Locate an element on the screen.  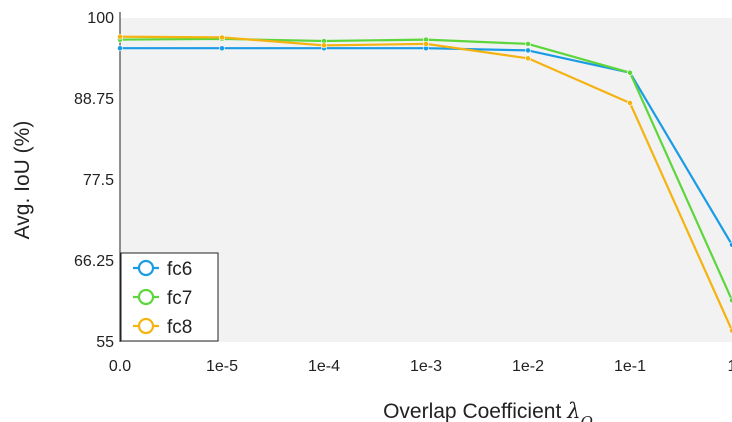
legend-item-fc6: fc6 is located at coordinates (162, 269).